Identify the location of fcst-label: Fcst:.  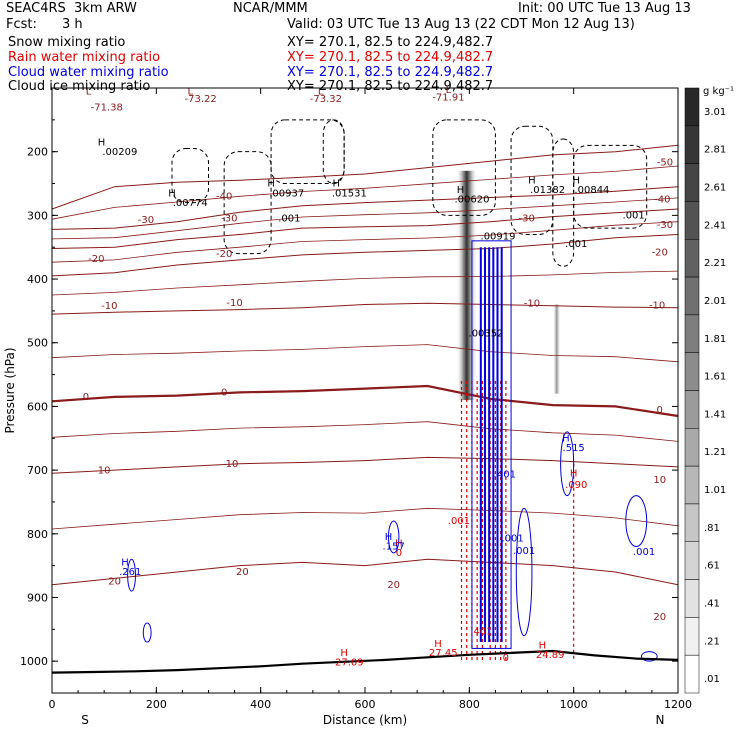
(21, 24).